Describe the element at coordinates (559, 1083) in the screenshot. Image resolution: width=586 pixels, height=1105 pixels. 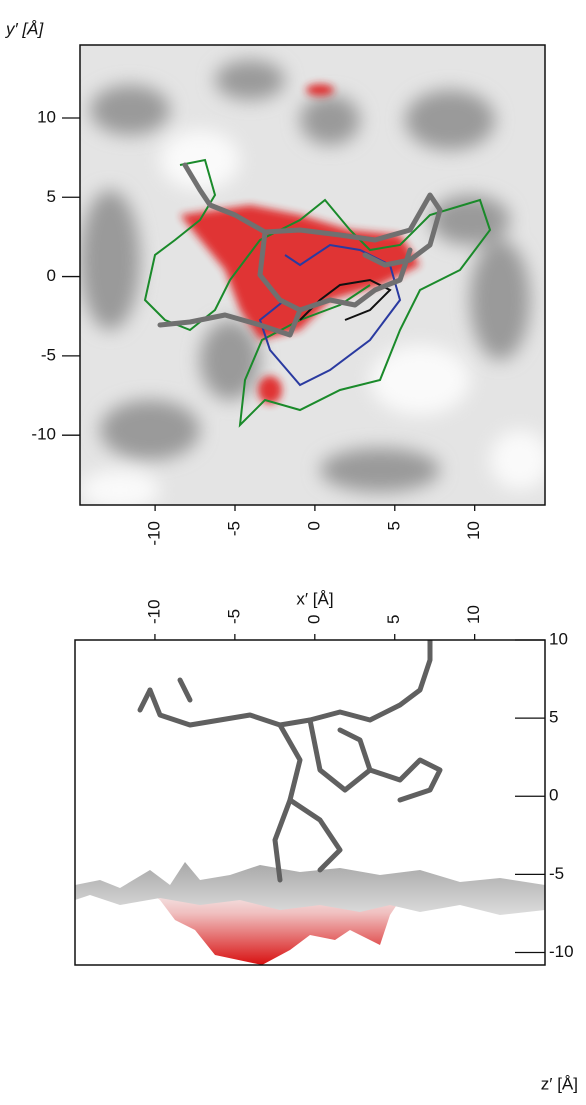
I see `y-axis-label: z′ [Å]` at that location.